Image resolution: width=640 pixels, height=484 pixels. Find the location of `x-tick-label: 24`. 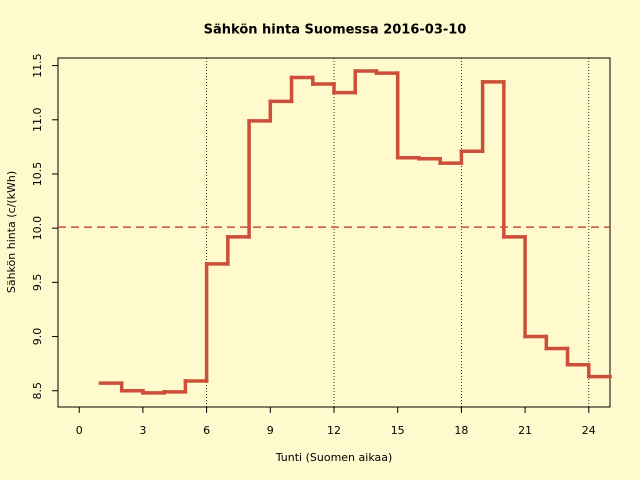

x-tick-label: 24 is located at coordinates (589, 430).